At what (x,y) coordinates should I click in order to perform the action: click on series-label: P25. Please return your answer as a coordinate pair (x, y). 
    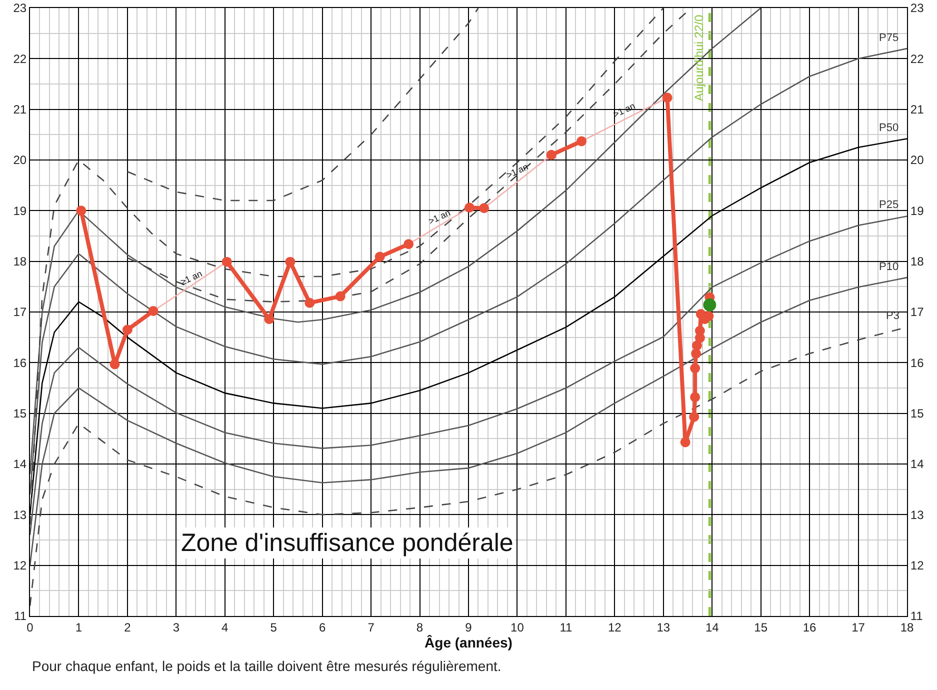
    Looking at the image, I should click on (889, 205).